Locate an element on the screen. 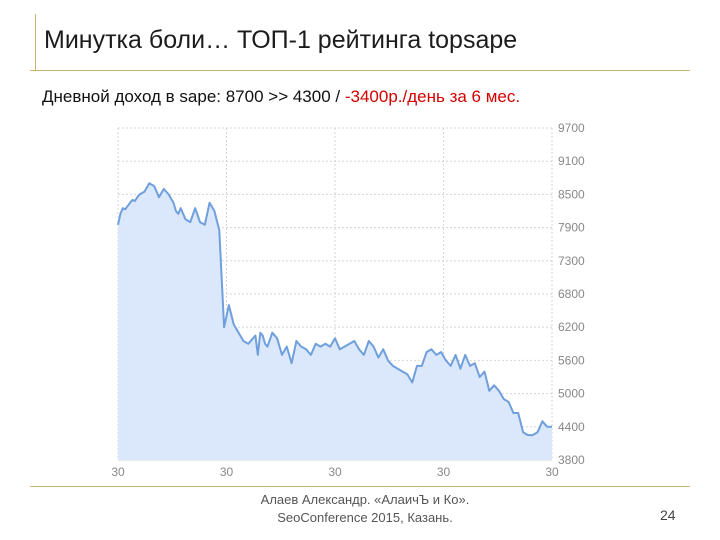  title-frame-horizontal is located at coordinates (360, 70).